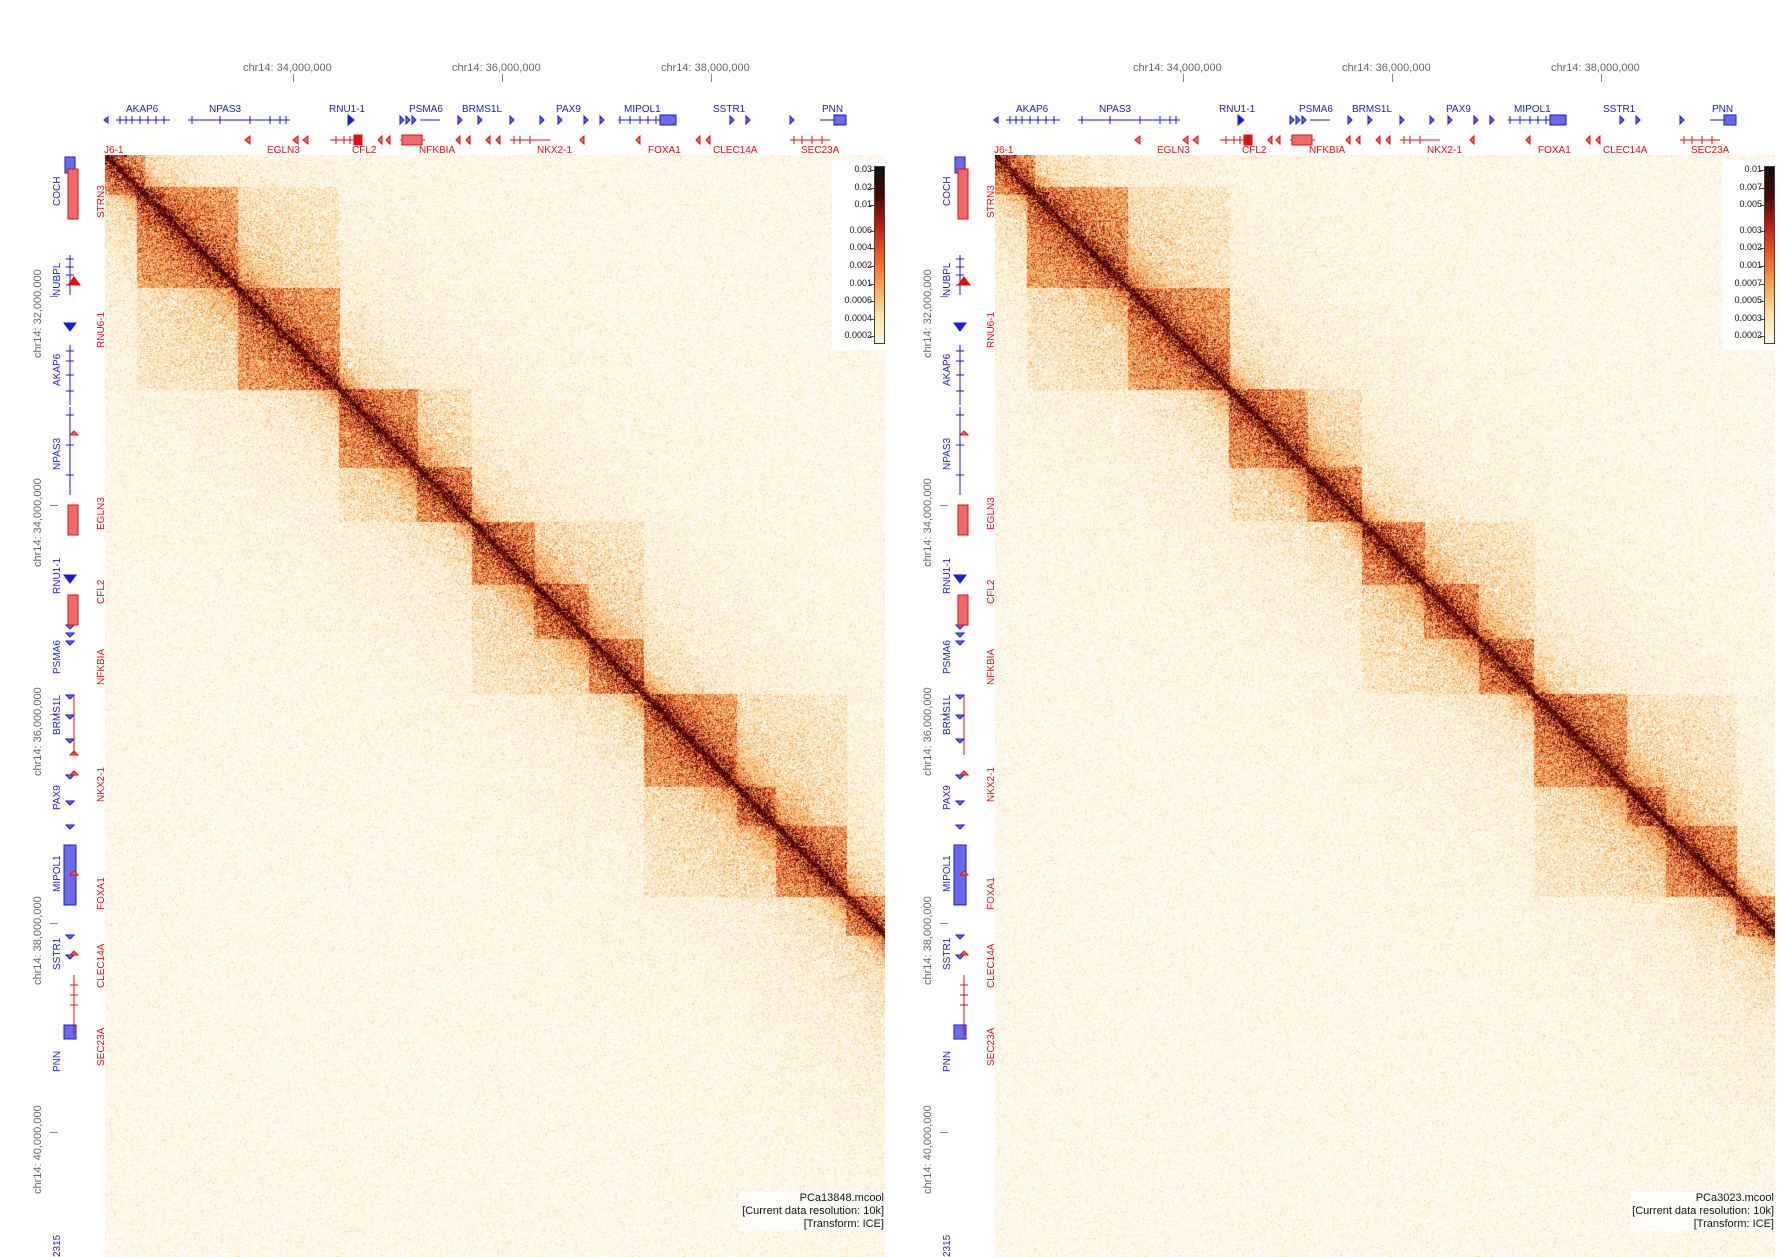  I want to click on dataset-transform: [Transform: ICE], so click(1733, 1224).